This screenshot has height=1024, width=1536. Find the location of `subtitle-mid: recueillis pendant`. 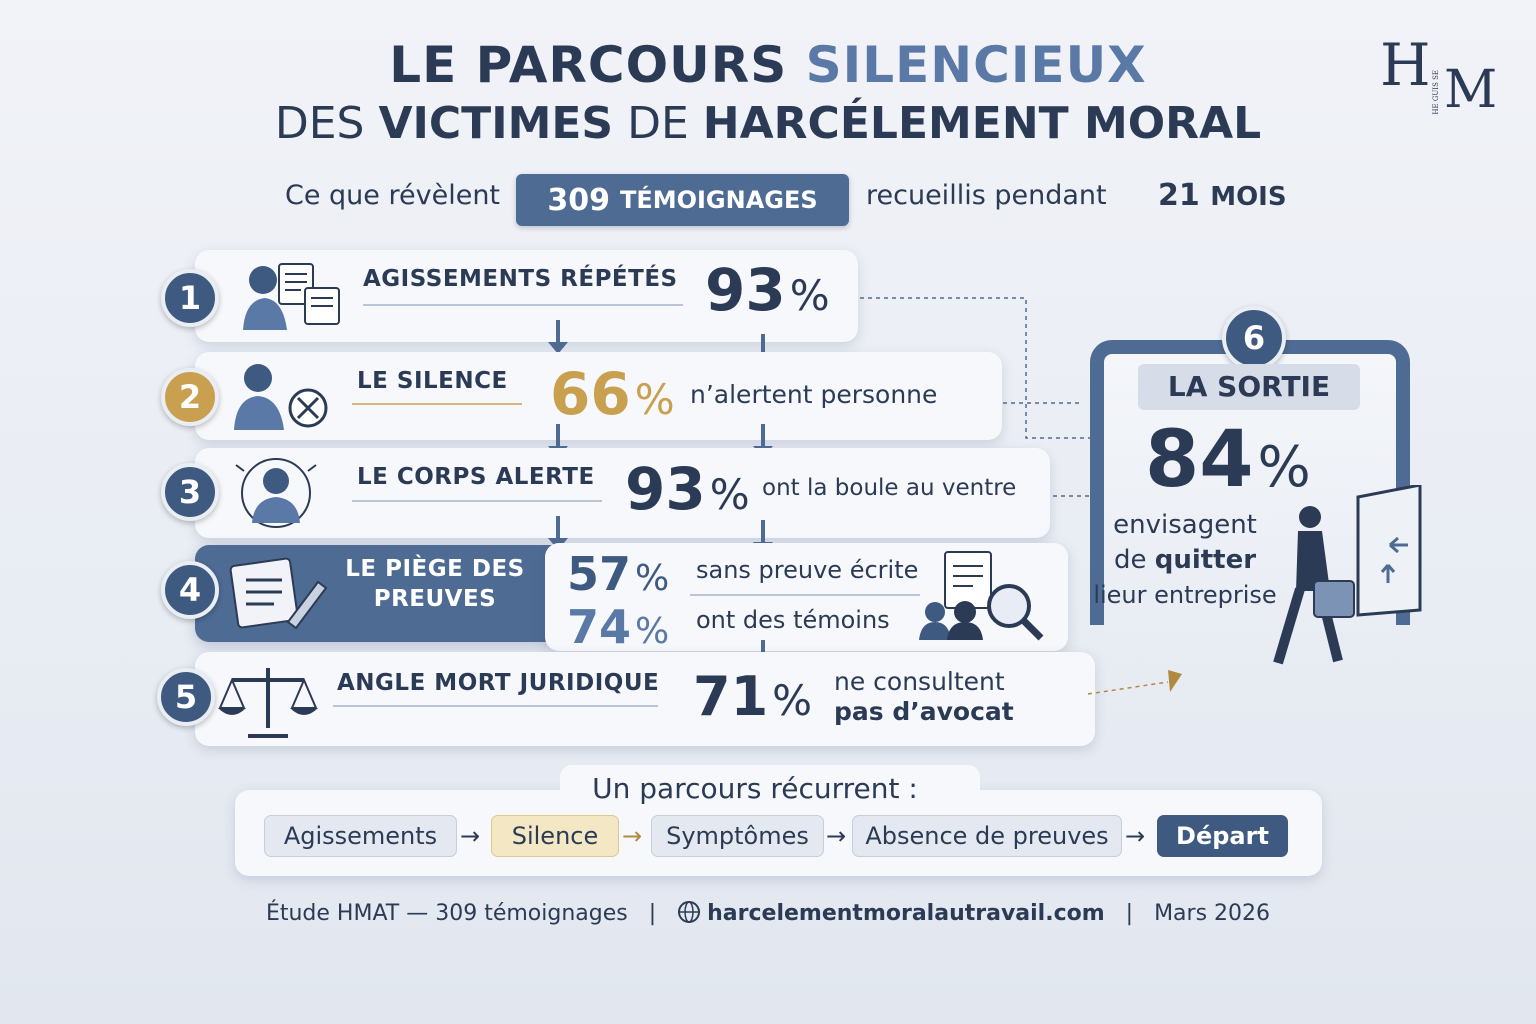

subtitle-mid: recueillis pendant is located at coordinates (986, 195).